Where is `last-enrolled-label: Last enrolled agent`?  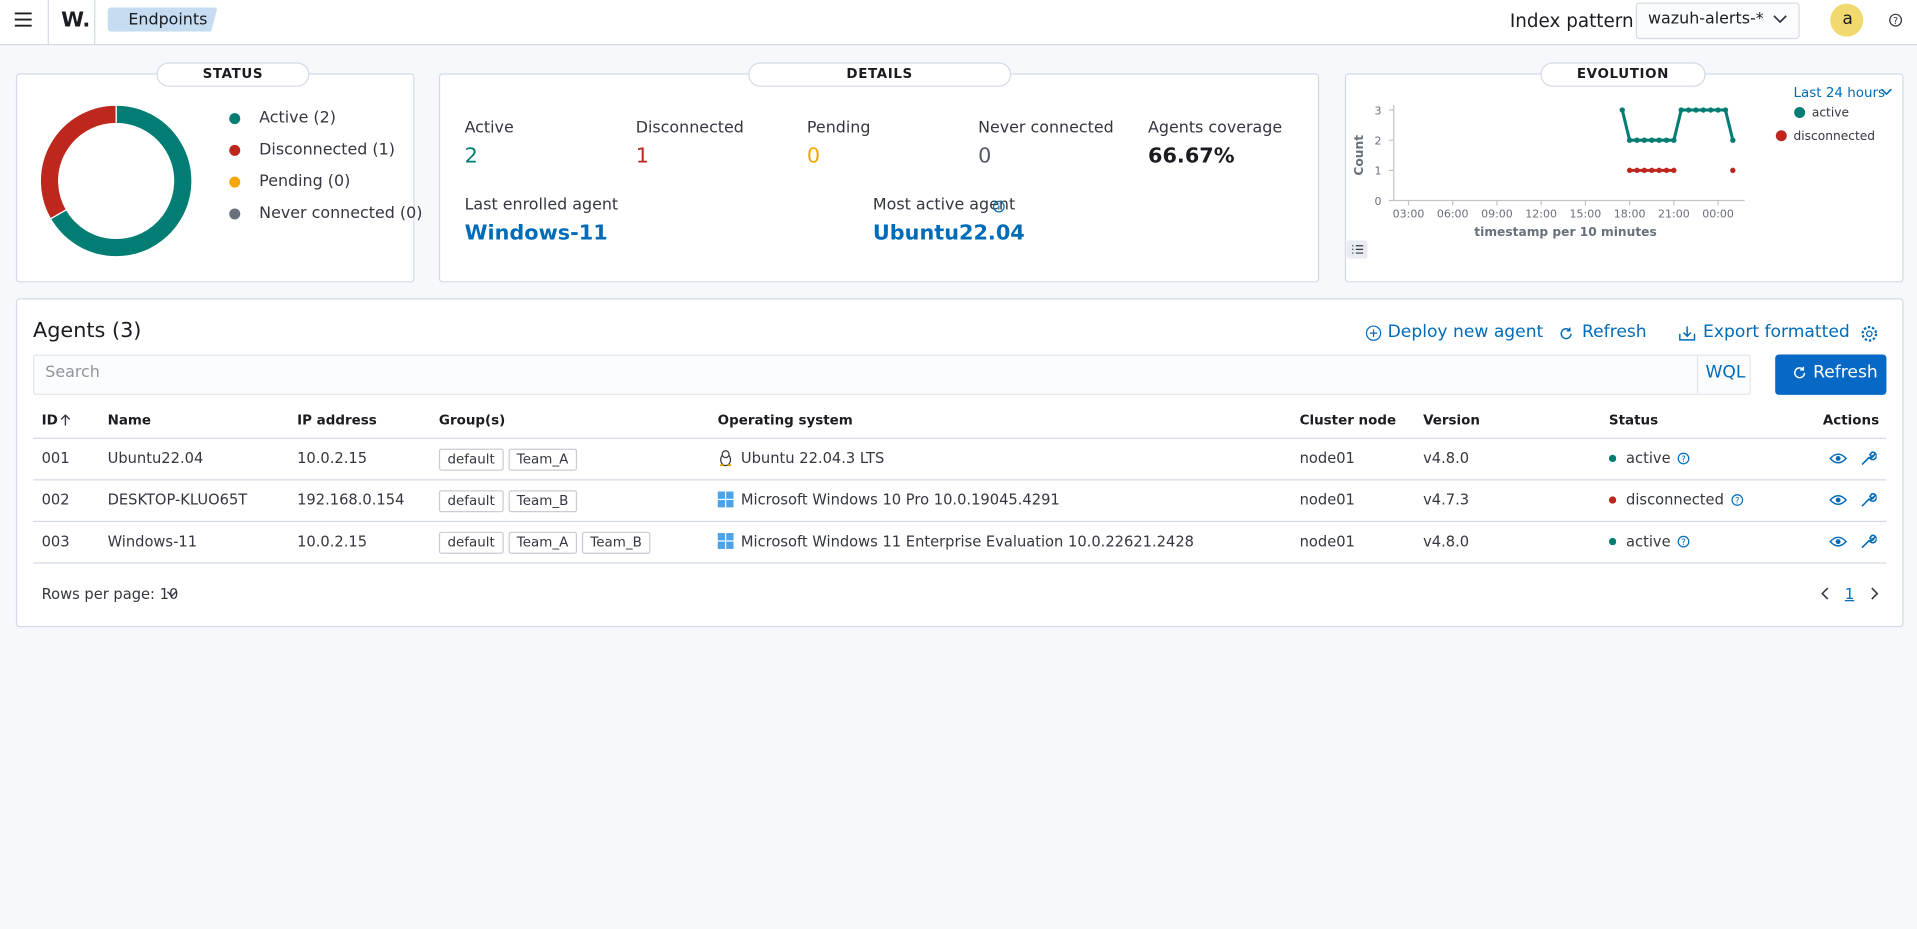
last-enrolled-label: Last enrolled agent is located at coordinates (542, 205).